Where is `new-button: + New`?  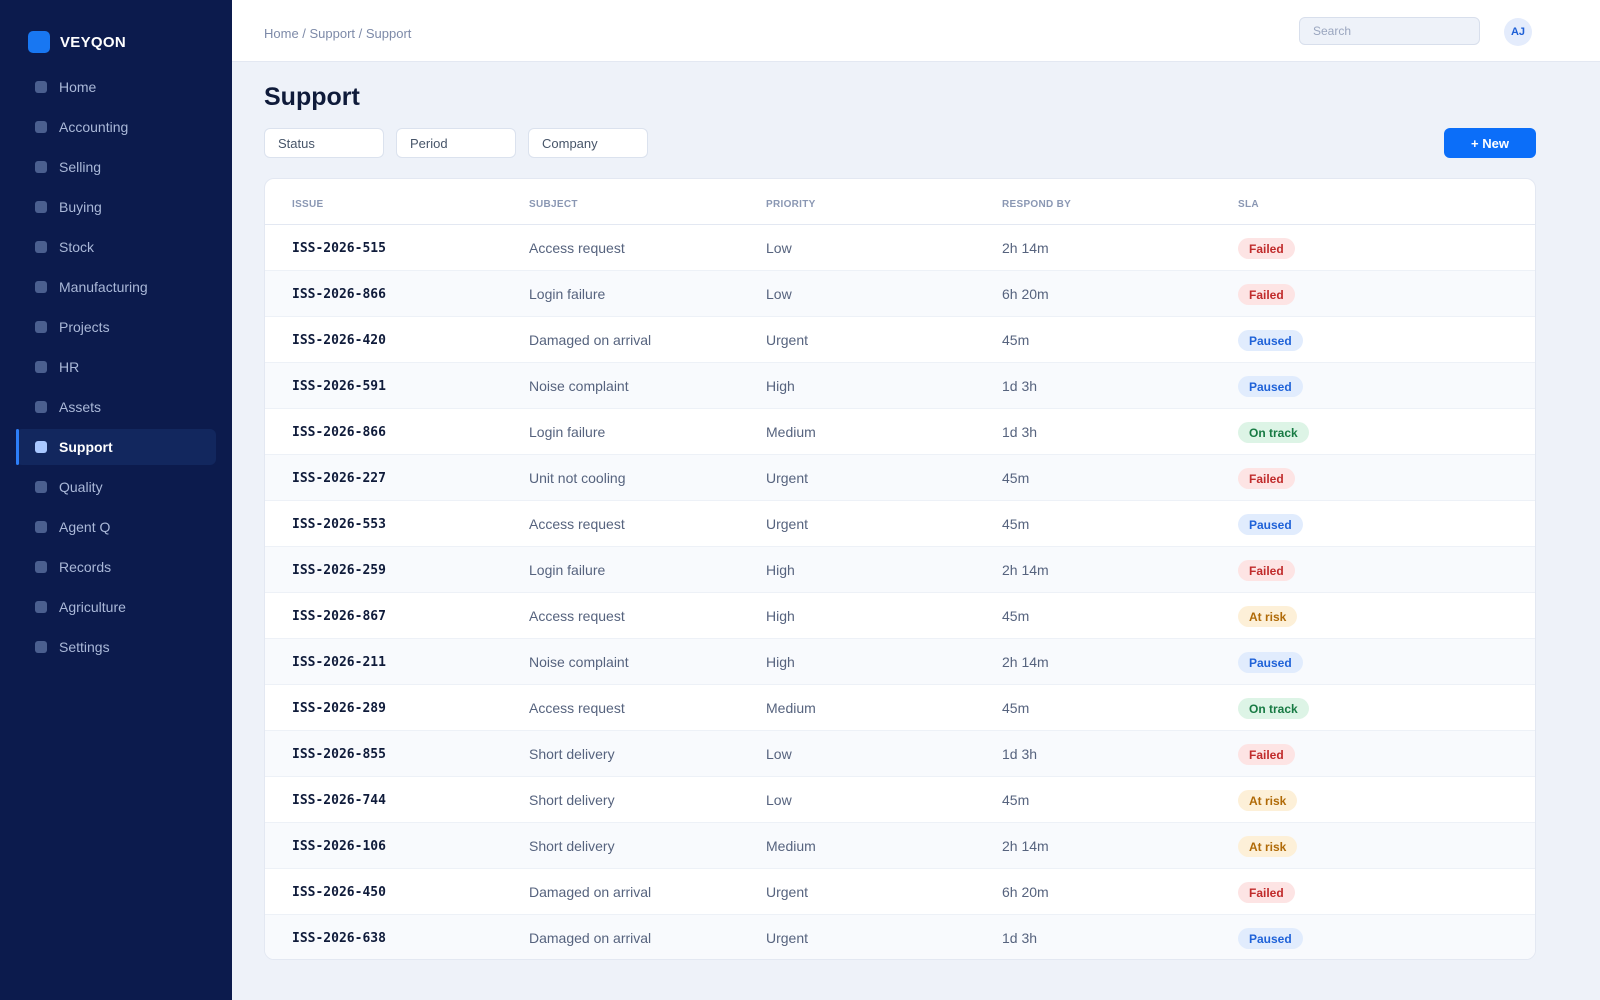
new-button: + New is located at coordinates (1490, 143).